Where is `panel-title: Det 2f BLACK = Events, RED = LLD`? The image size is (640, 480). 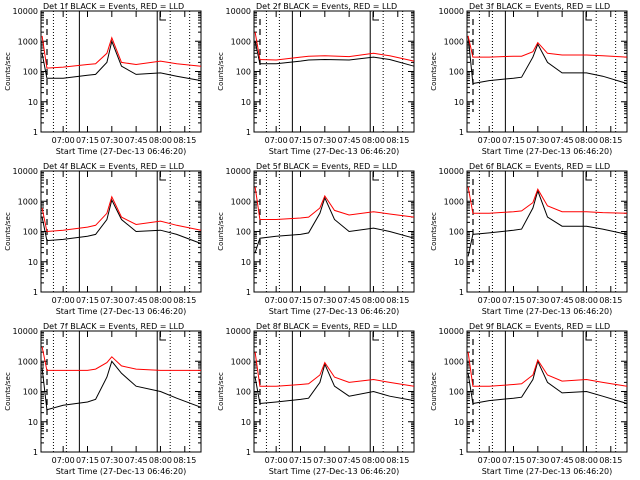 panel-title: Det 2f BLACK = Events, RED = LLD is located at coordinates (326, 6).